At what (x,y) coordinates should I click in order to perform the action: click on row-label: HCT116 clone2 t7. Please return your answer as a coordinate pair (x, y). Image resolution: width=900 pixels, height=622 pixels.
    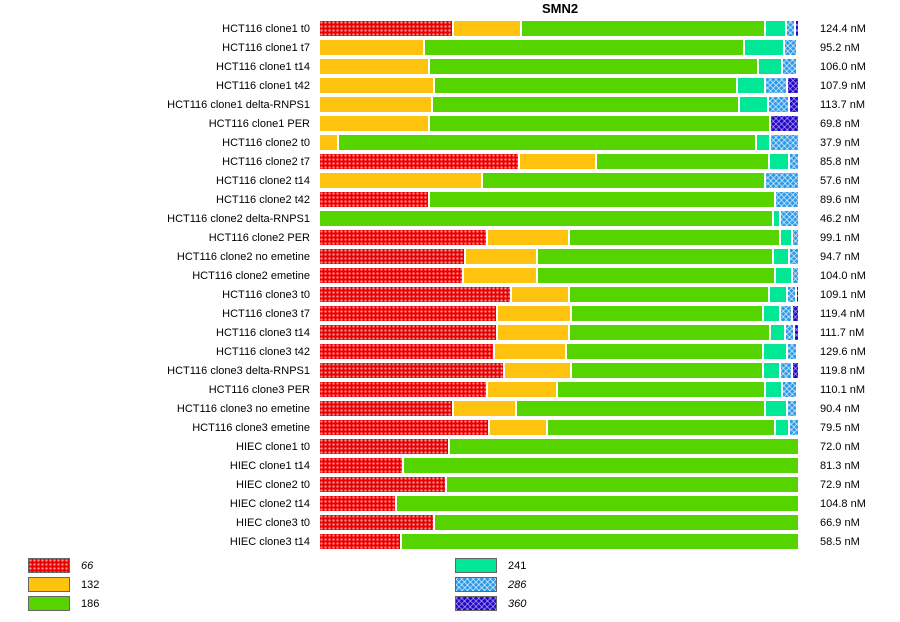
    Looking at the image, I should click on (266, 161).